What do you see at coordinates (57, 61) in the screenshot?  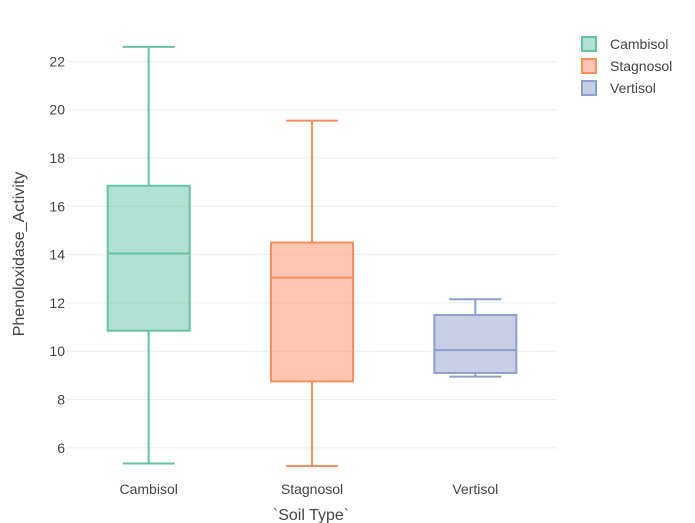 I see `y-tick-label: 22` at bounding box center [57, 61].